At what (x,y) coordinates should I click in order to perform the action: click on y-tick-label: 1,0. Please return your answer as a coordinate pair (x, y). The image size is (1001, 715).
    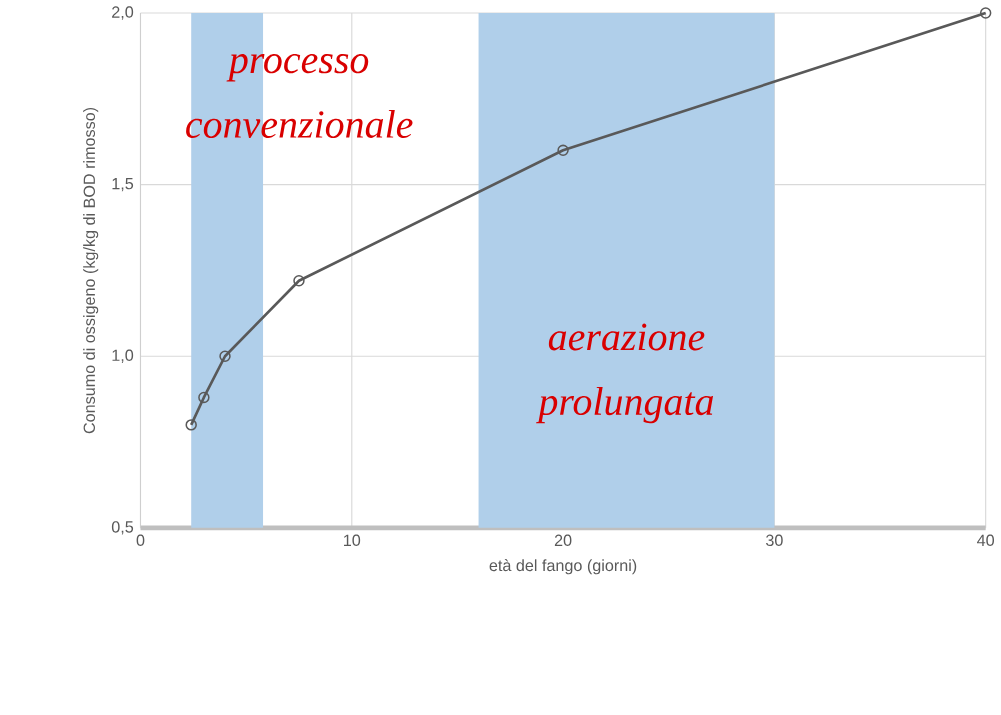
    Looking at the image, I should click on (123, 356).